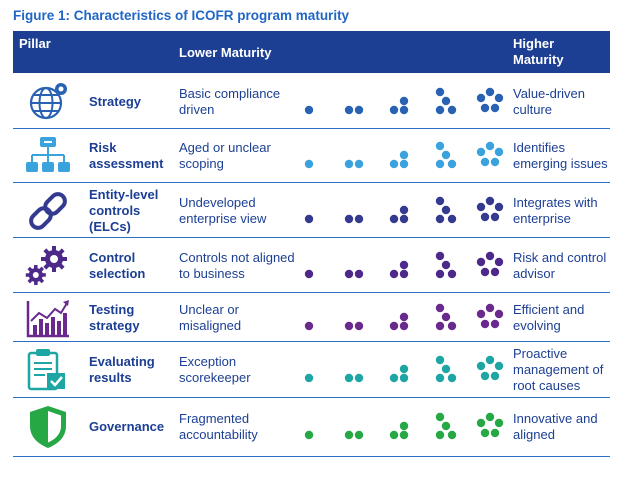  What do you see at coordinates (225, 155) in the screenshot?
I see `lower-maturity-text: Aged or unclear scoping` at bounding box center [225, 155].